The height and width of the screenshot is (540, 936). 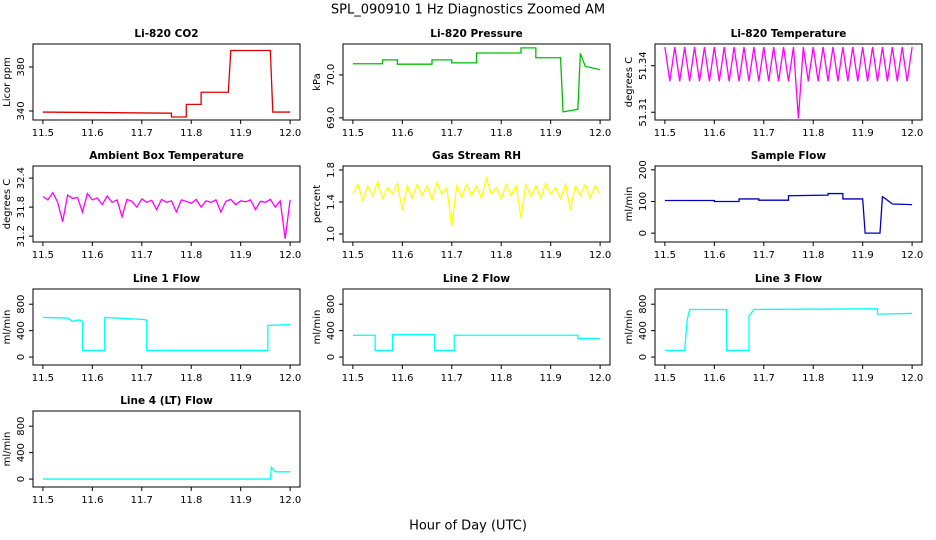 What do you see at coordinates (468, 10) in the screenshot?
I see `page-title: SPL_090910 1 Hz Diagnostics Zoomed AM` at bounding box center [468, 10].